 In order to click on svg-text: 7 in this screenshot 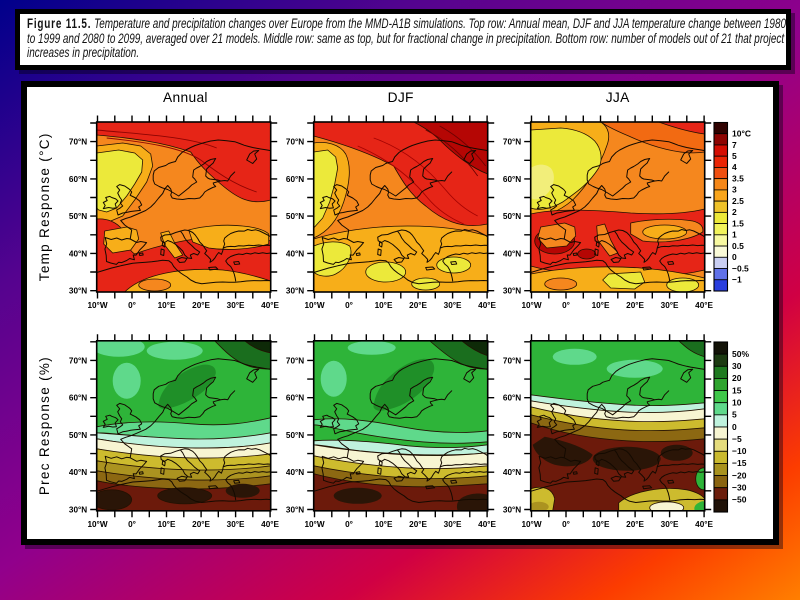, I will do `click(734, 145)`.